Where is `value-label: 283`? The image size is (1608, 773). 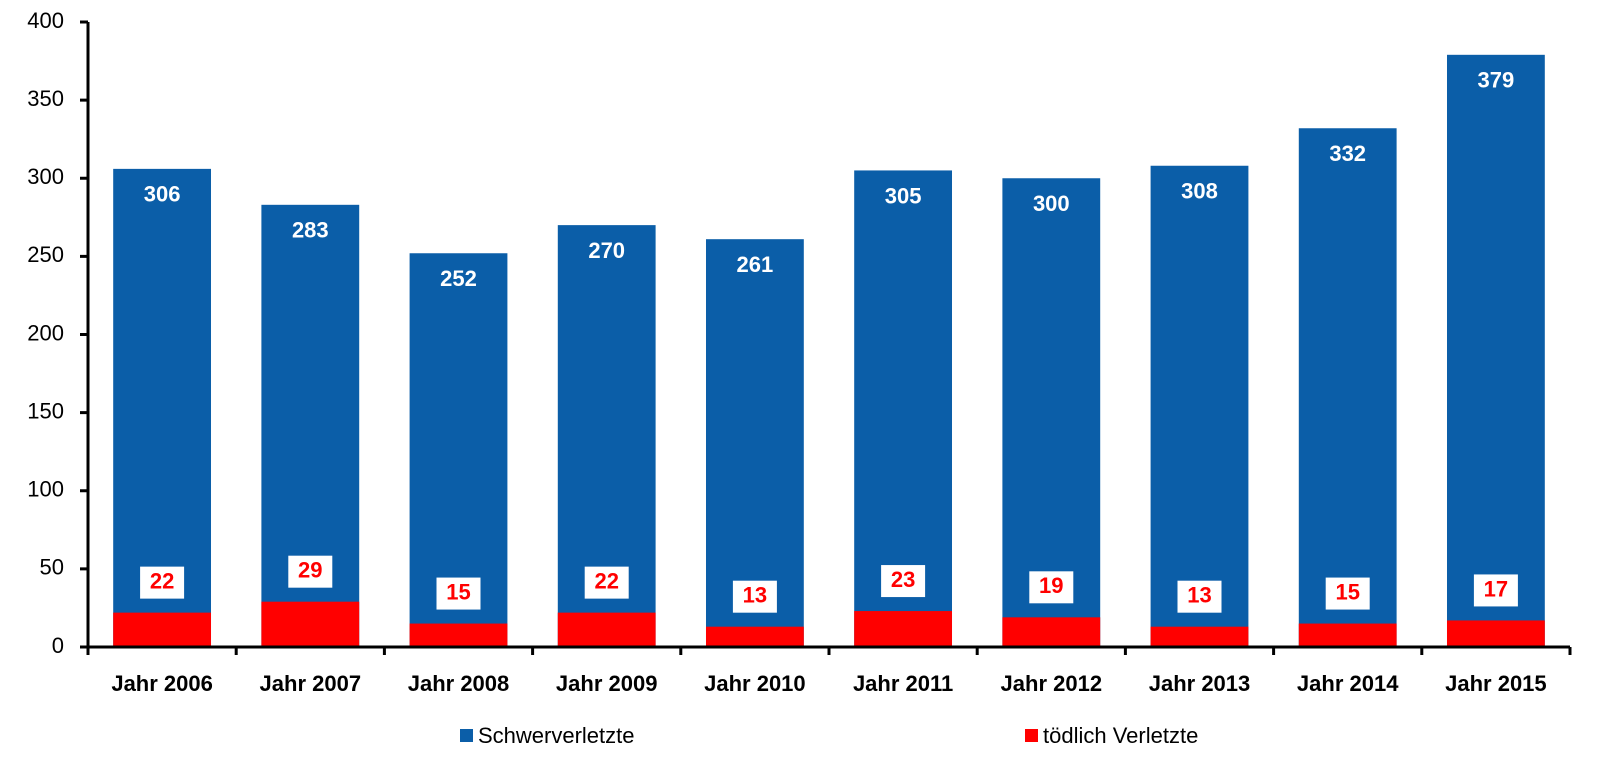
value-label: 283 is located at coordinates (310, 230).